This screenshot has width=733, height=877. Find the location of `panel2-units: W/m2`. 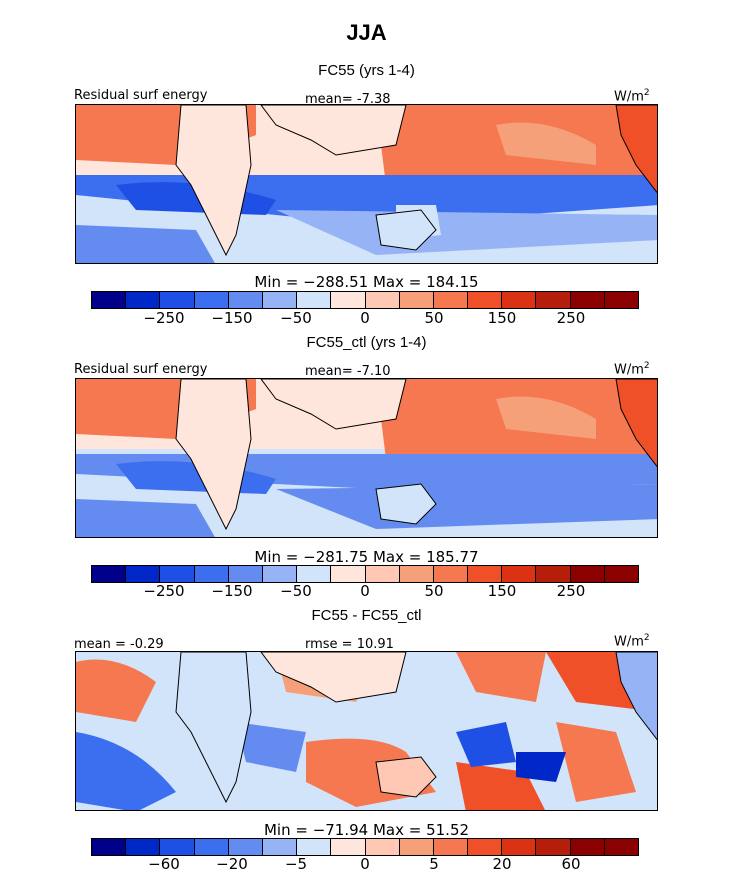

panel2-units: W/m2 is located at coordinates (632, 369).